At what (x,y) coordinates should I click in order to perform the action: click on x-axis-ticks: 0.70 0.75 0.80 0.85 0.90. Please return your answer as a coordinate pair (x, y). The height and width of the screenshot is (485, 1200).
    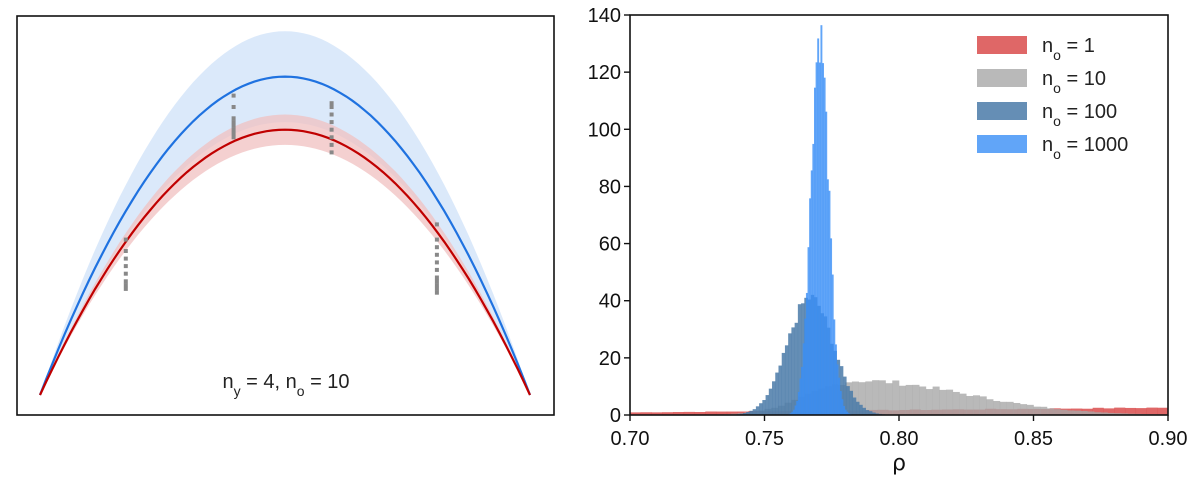
    Looking at the image, I should click on (899, 432).